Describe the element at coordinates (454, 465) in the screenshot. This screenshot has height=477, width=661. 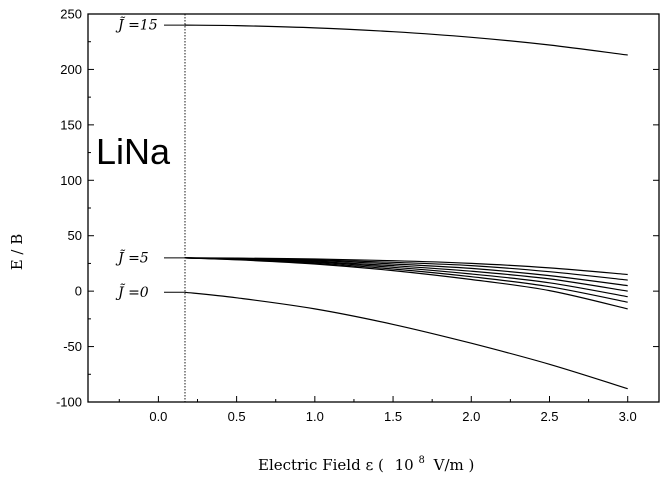
I see `x-axis-title-unit: V/m )` at that location.